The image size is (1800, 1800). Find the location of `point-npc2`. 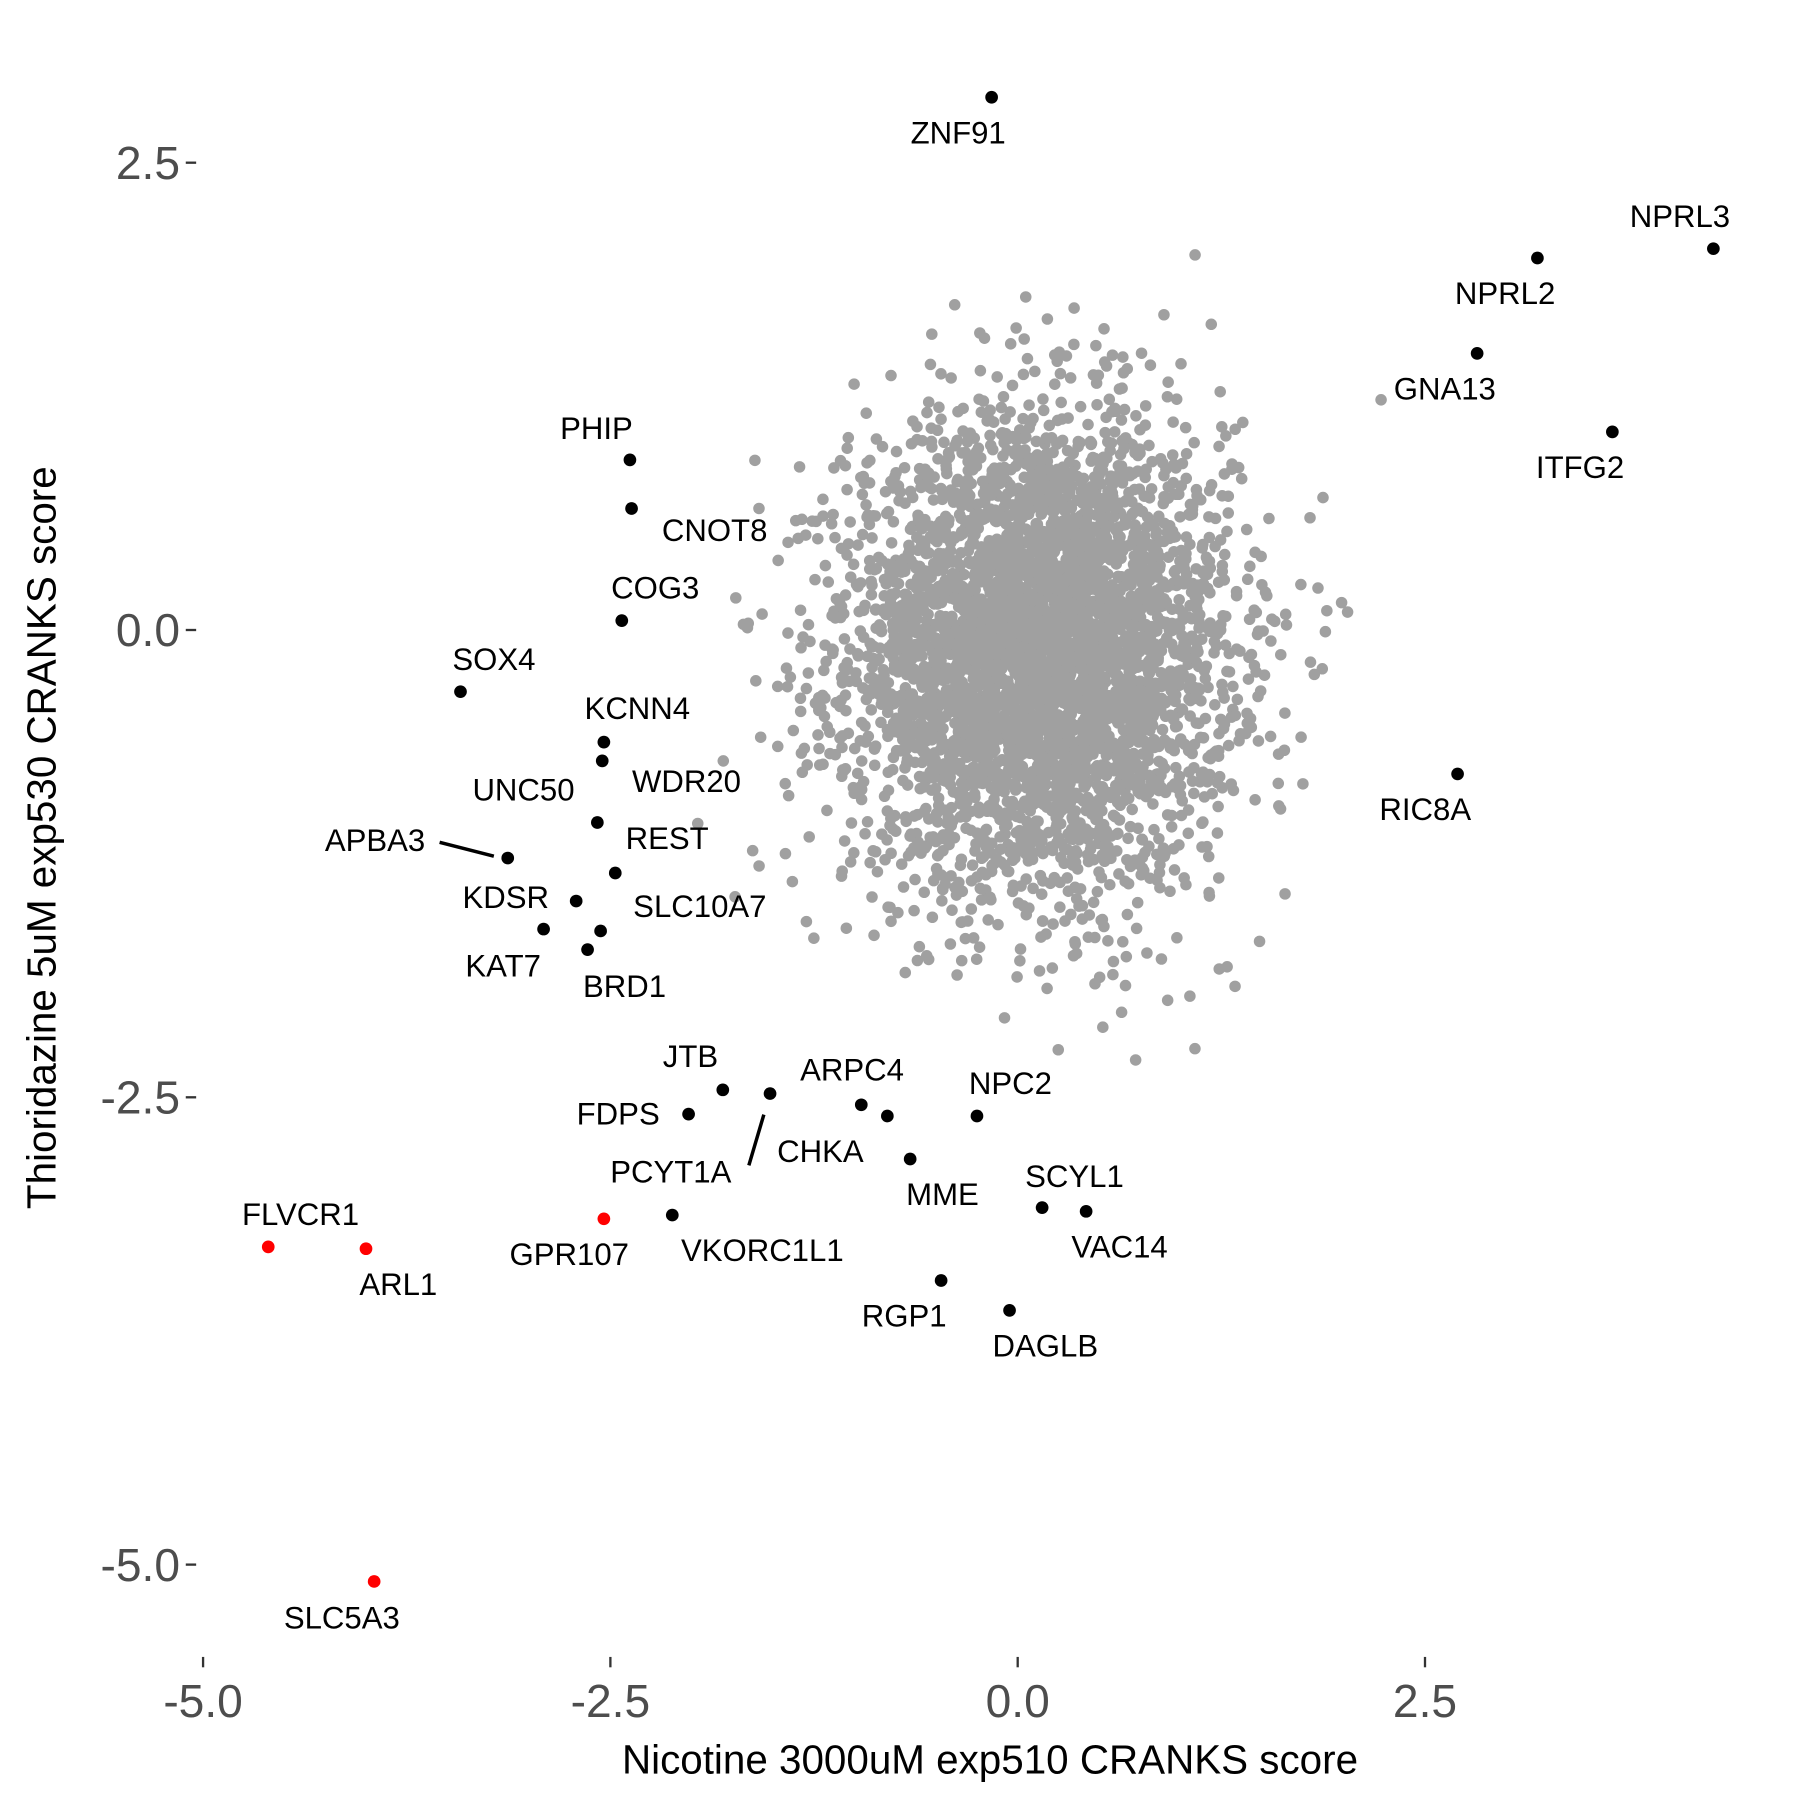

point-npc2 is located at coordinates (977, 1116).